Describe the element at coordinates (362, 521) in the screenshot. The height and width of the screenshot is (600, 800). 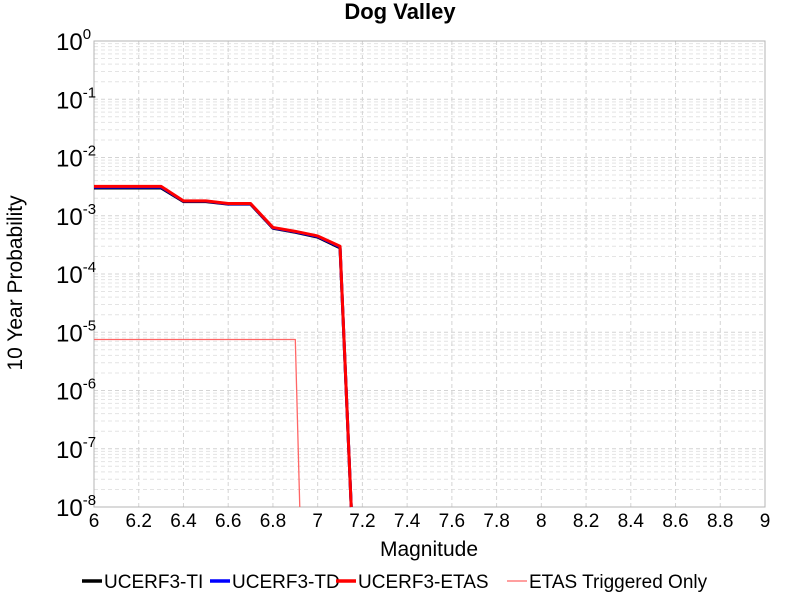
I see `x-tick-label: 7.2` at that location.